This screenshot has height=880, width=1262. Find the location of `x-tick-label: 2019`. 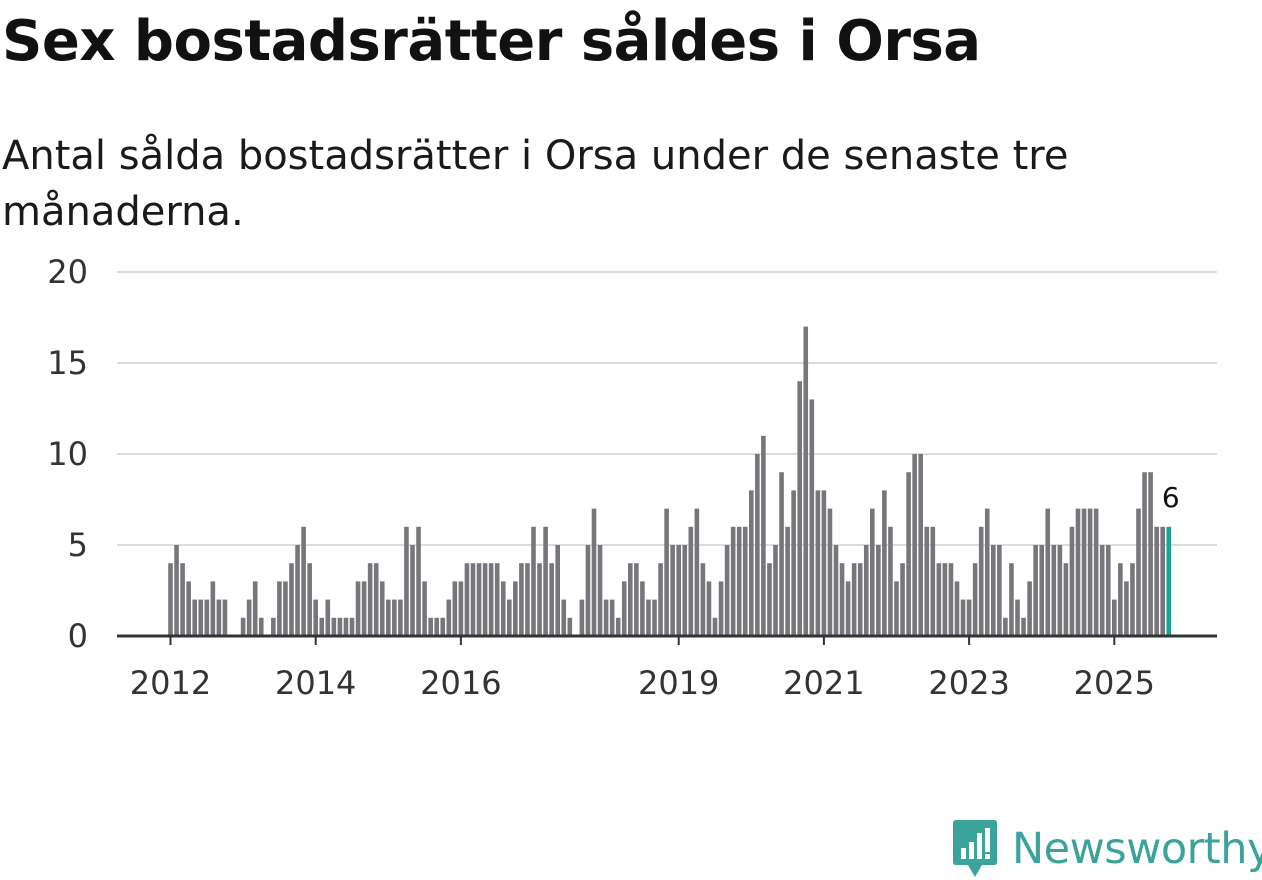

x-tick-label: 2019 is located at coordinates (678, 683).